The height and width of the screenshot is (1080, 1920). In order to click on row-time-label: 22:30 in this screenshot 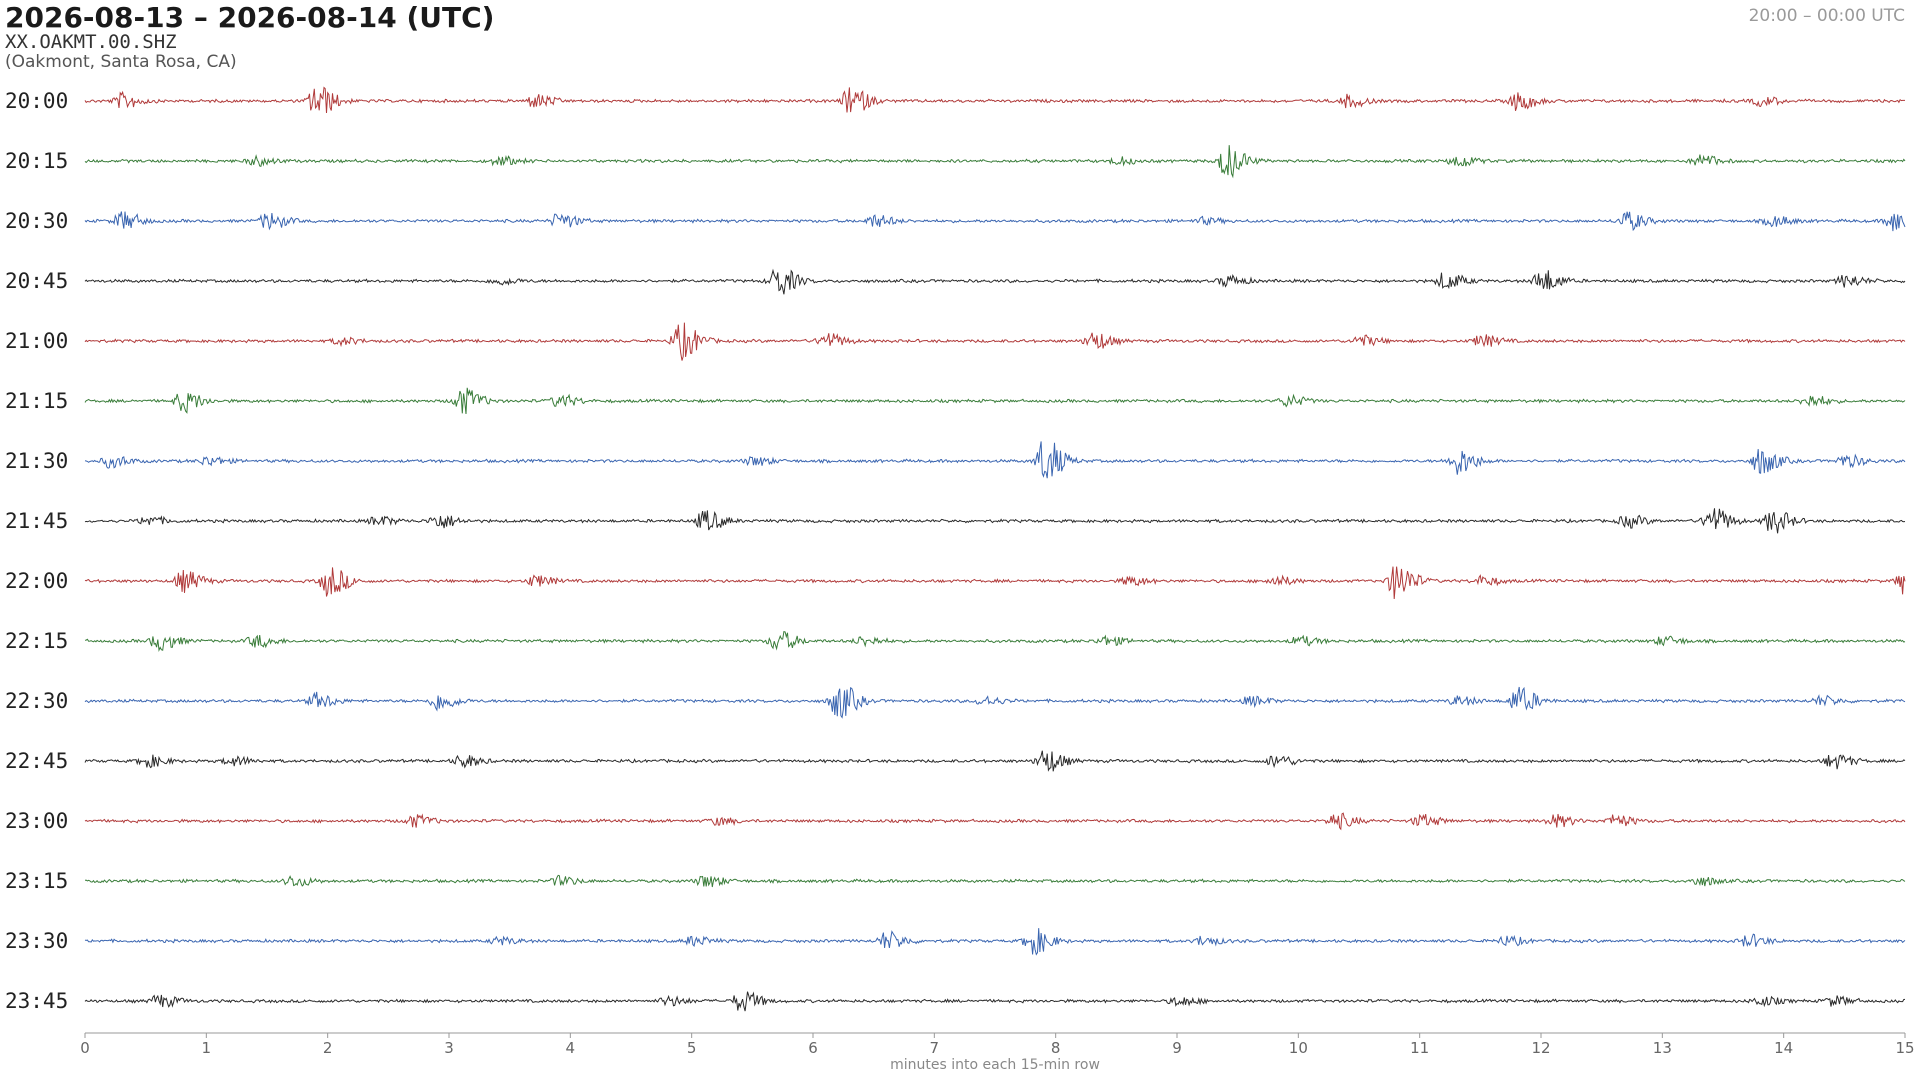, I will do `click(36, 701)`.